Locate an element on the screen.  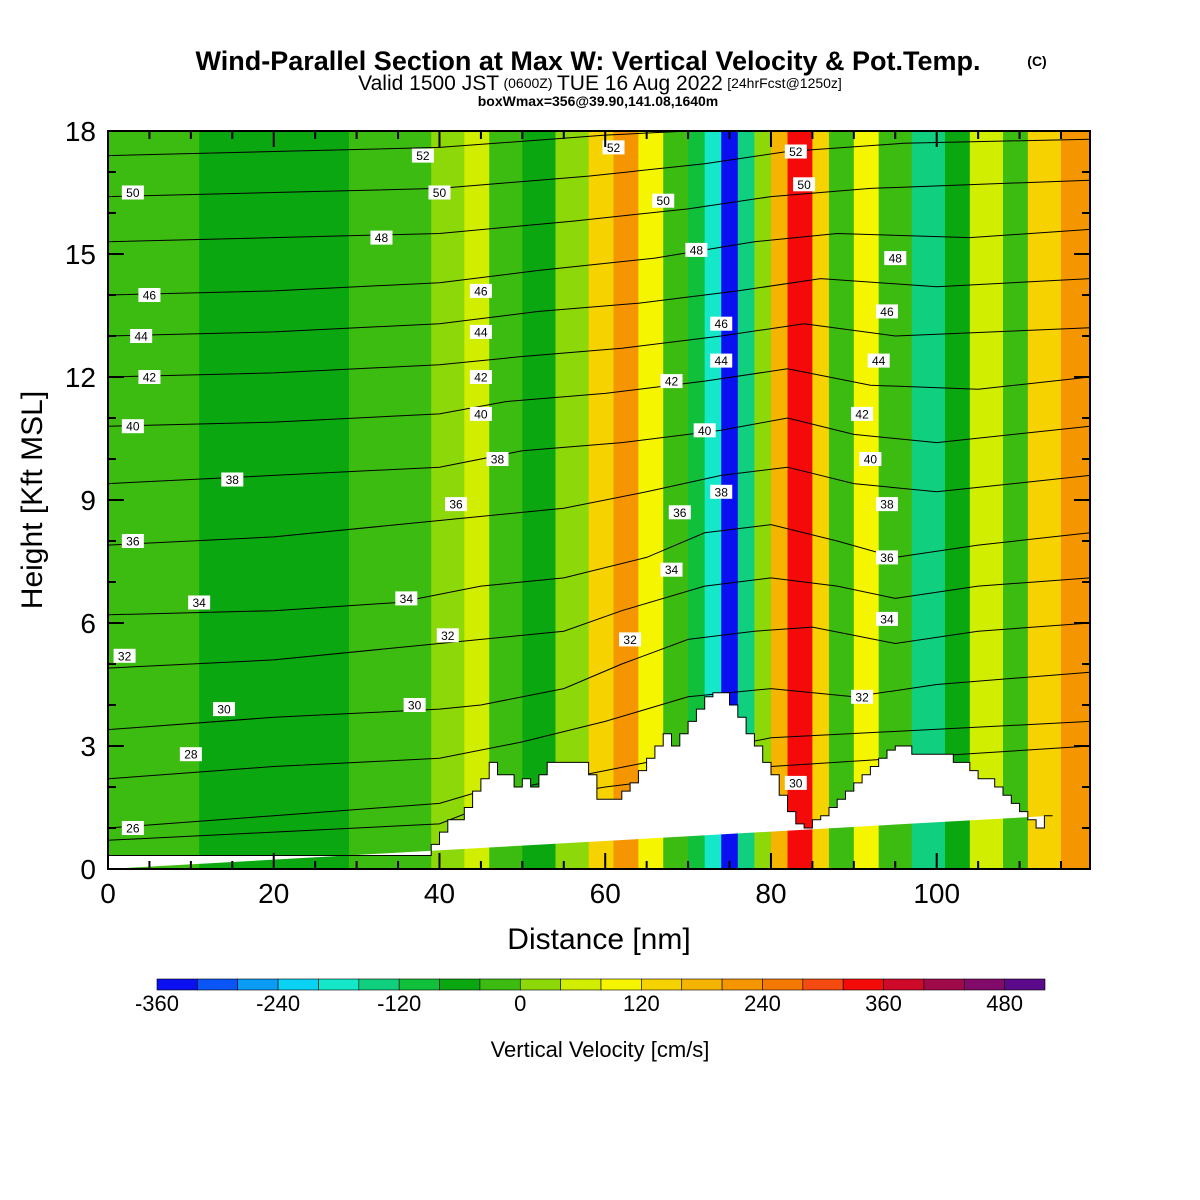
contour-label-text: 50 is located at coordinates (440, 193).